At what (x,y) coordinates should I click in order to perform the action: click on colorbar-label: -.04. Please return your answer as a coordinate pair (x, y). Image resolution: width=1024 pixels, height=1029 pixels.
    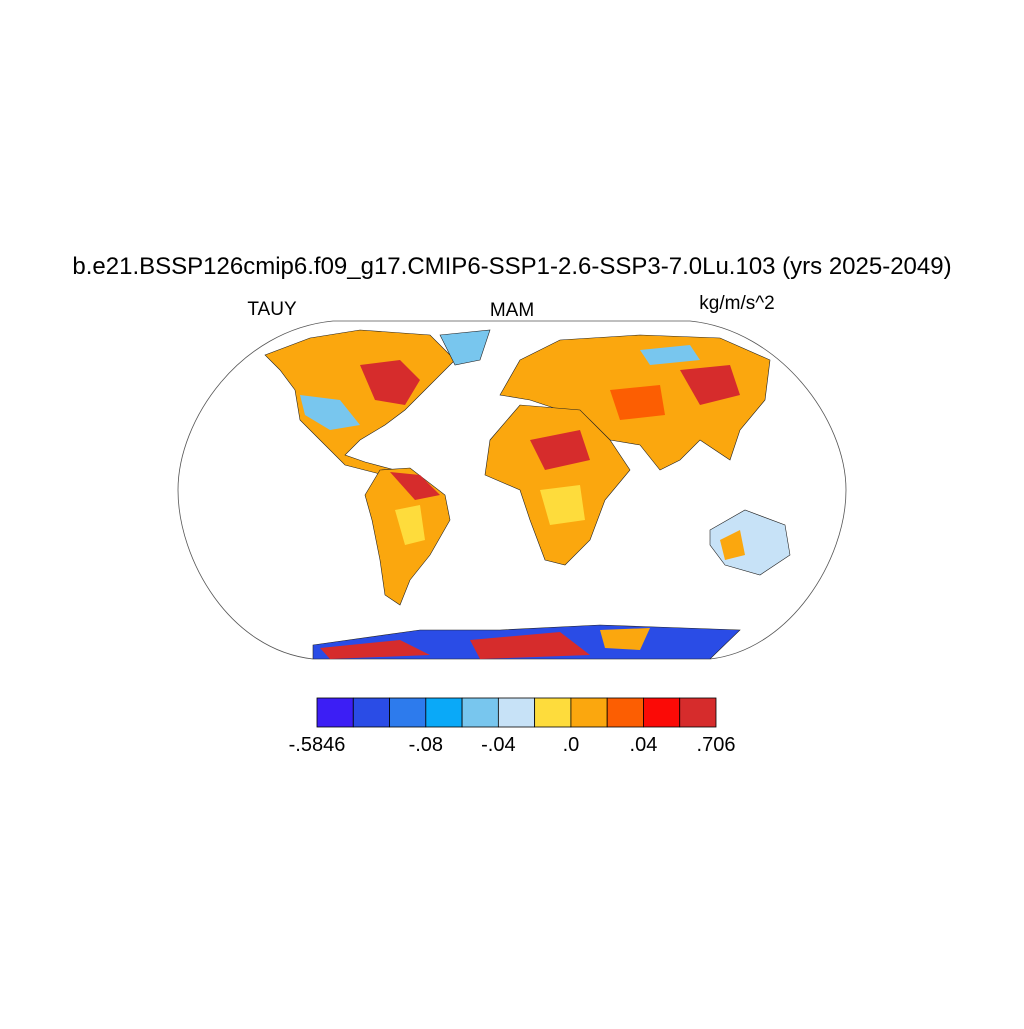
    Looking at the image, I should click on (498, 745).